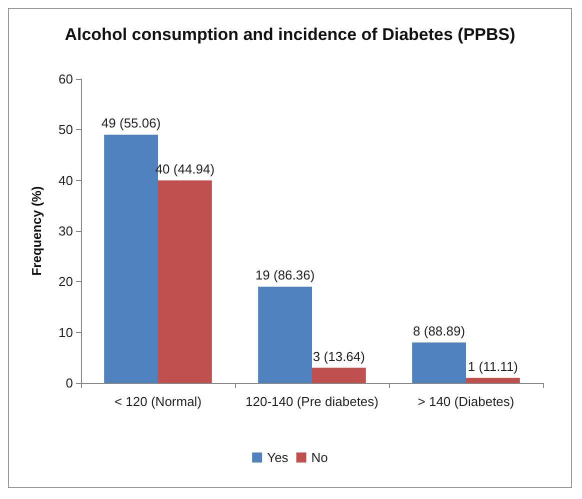 The width and height of the screenshot is (582, 499). What do you see at coordinates (131, 123) in the screenshot?
I see `data-label: 49 (55.06)` at bounding box center [131, 123].